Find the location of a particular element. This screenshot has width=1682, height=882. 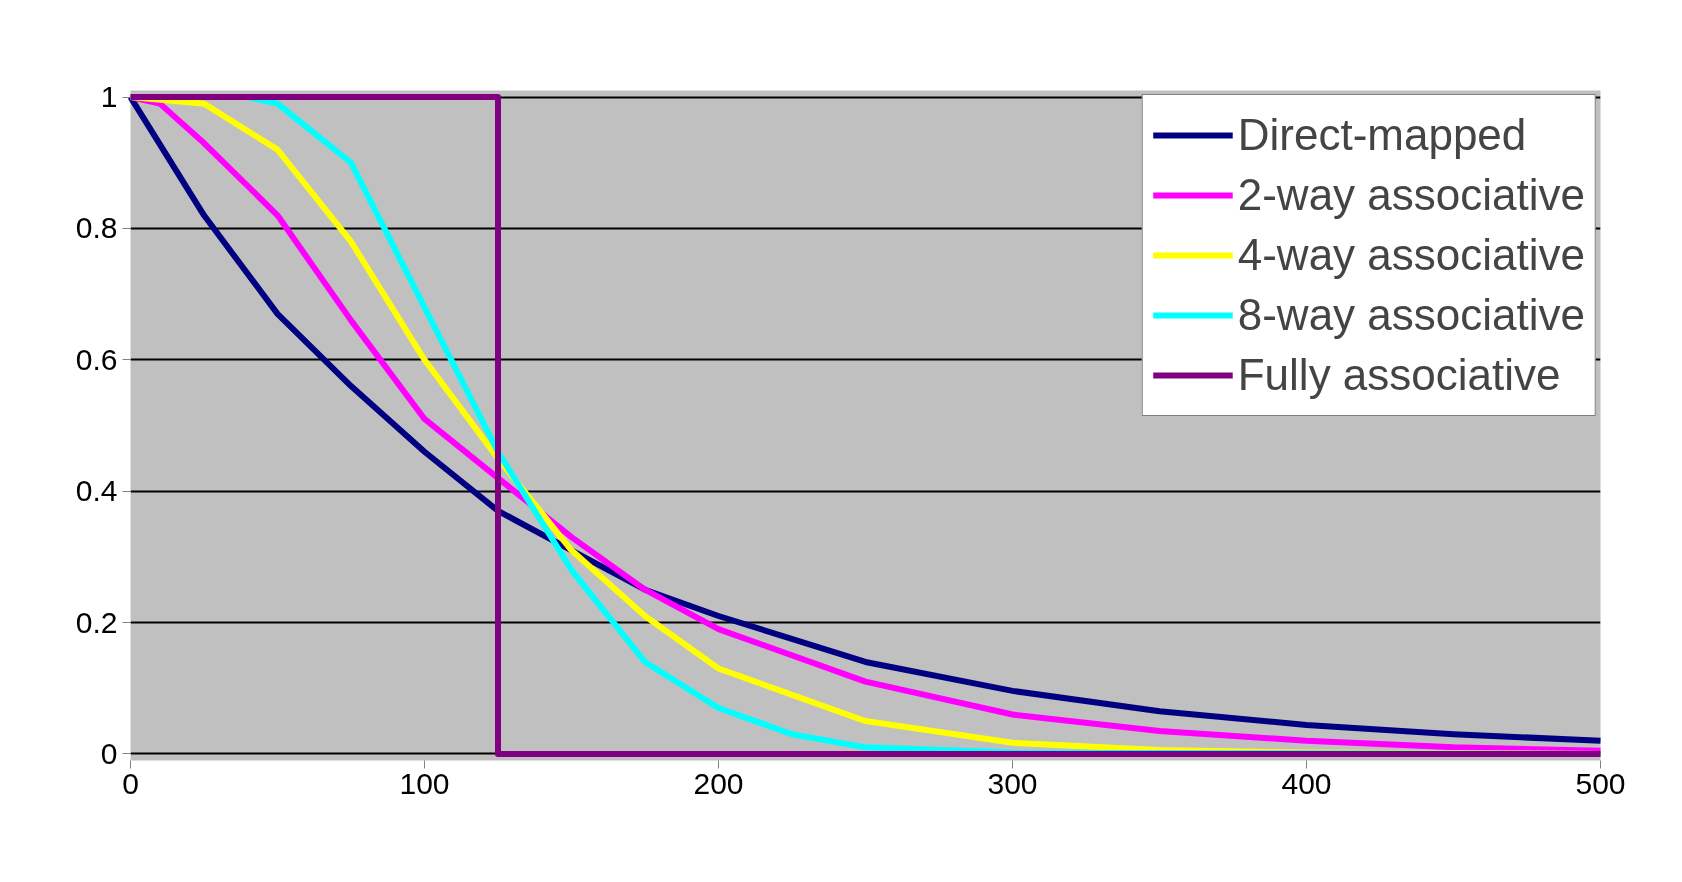

x-tick-label: 0 is located at coordinates (130, 783).